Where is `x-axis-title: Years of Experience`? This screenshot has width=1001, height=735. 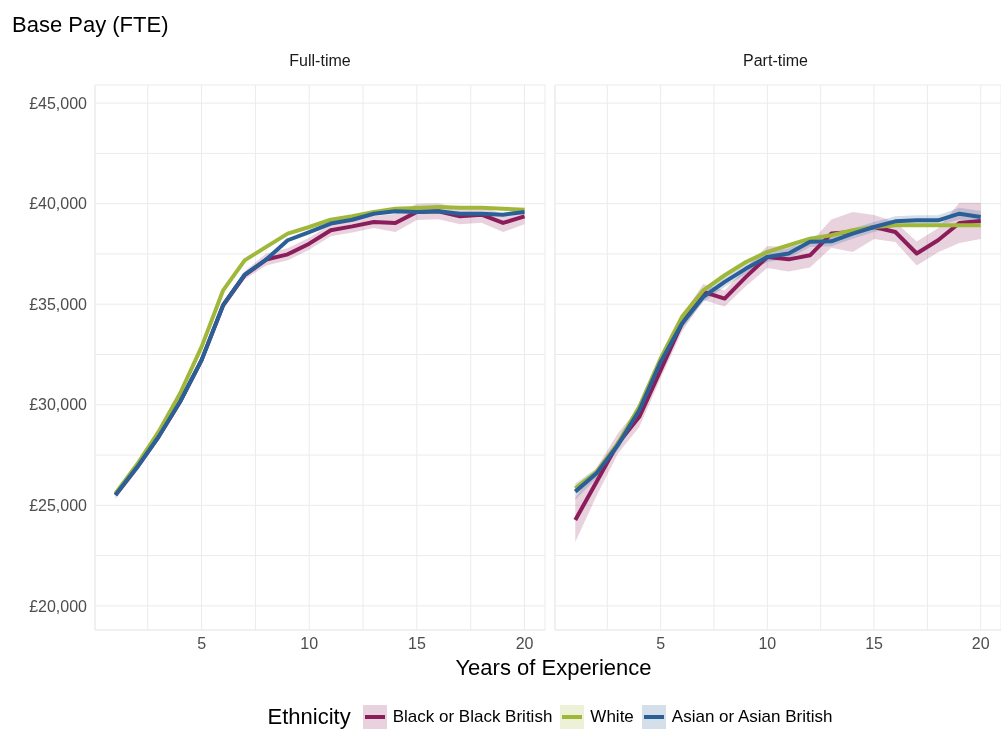 x-axis-title: Years of Experience is located at coordinates (553, 668).